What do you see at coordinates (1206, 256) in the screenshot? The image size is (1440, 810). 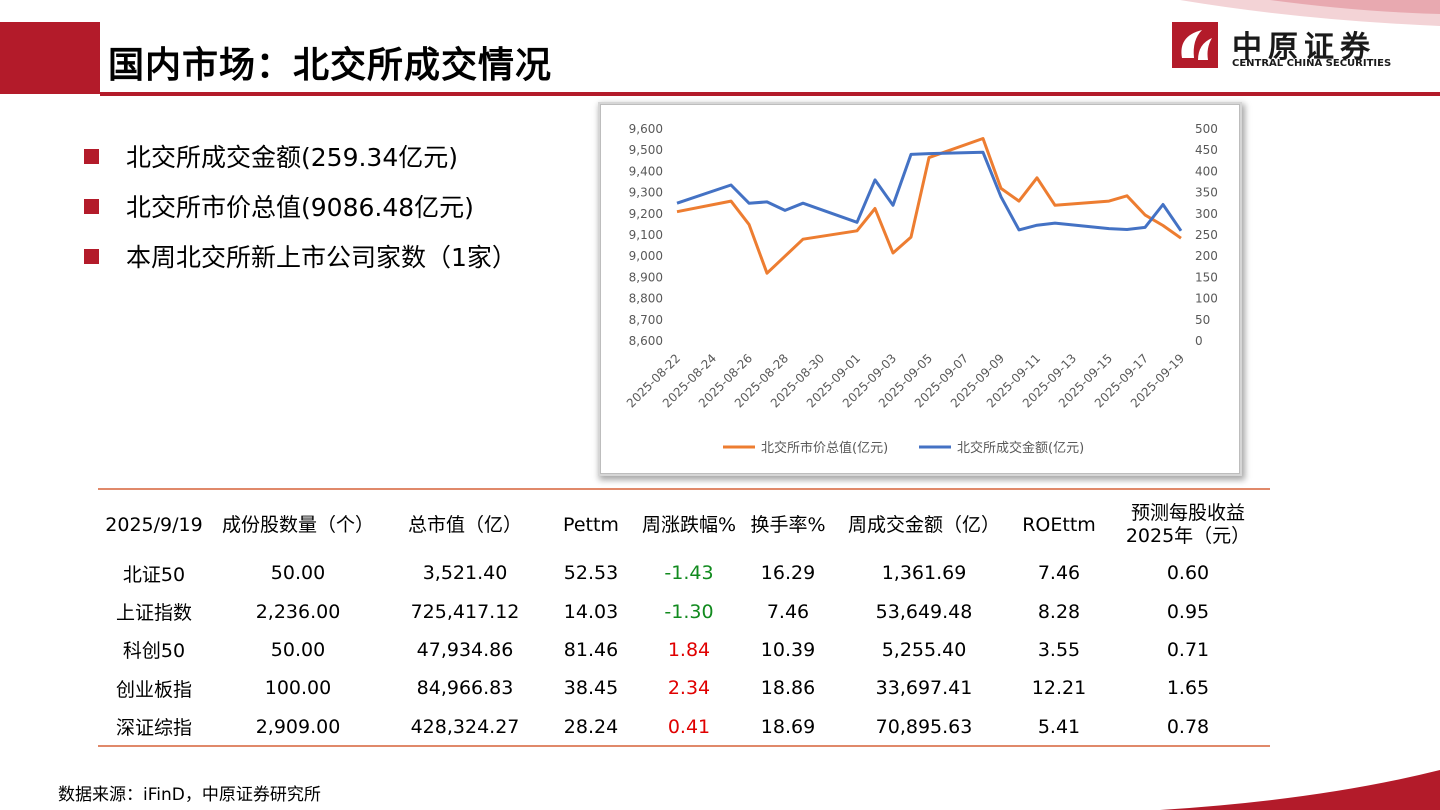 I see `right-axis-tick-label: 200` at bounding box center [1206, 256].